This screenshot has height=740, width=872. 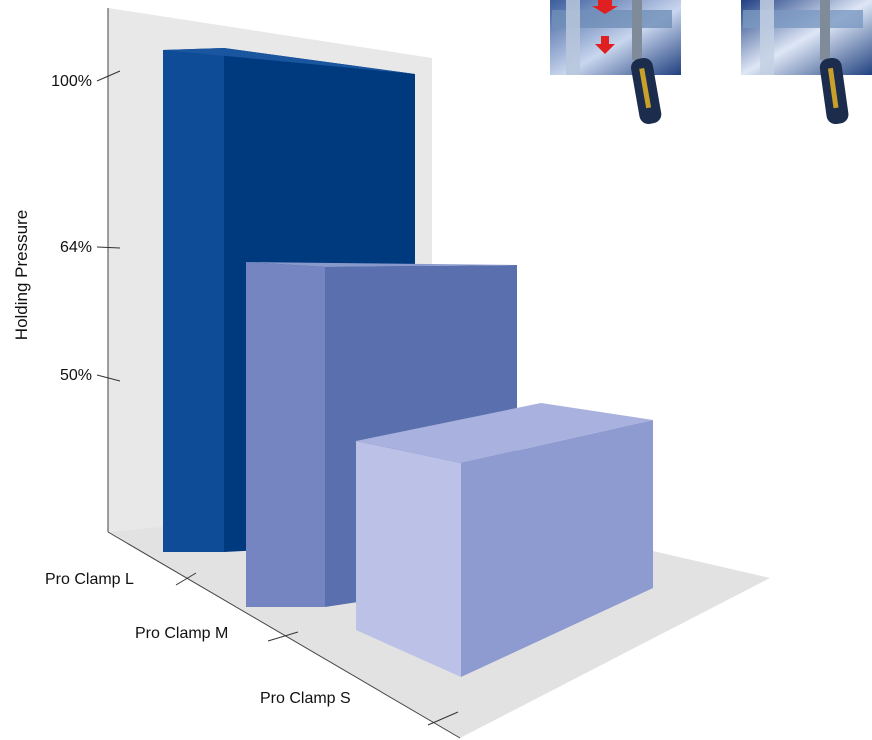 What do you see at coordinates (86, 227) in the screenshot?
I see `y-tick-group: 100% 64% 50%` at bounding box center [86, 227].